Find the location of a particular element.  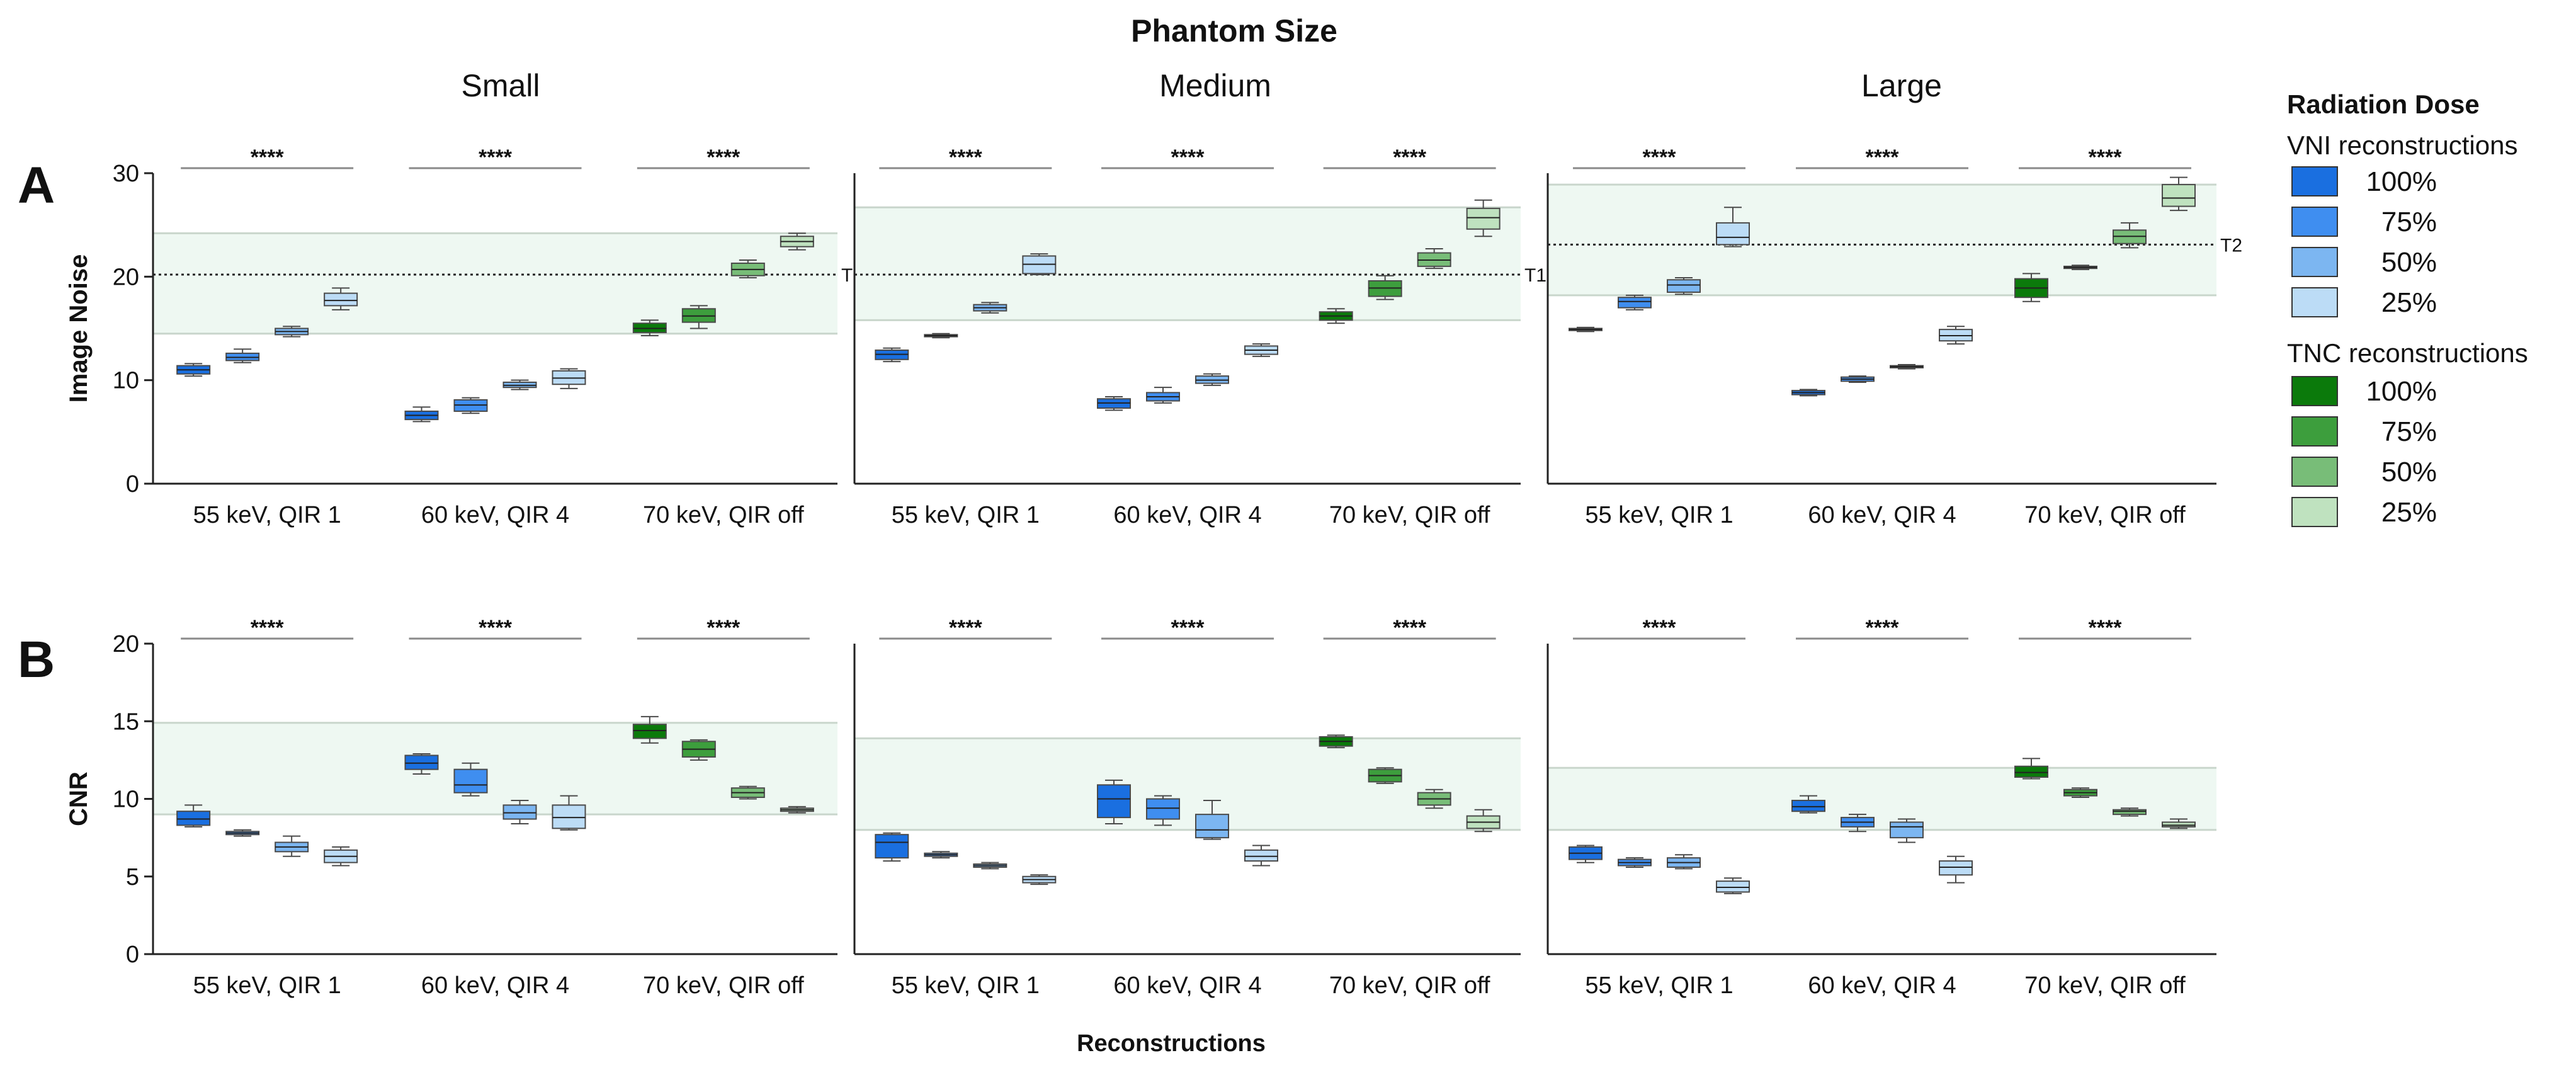

column-title-medium: Medium is located at coordinates (1215, 85).